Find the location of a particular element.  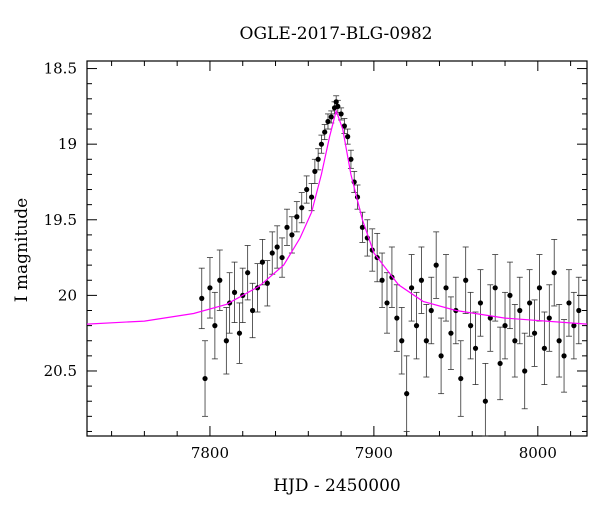

y-tick-label: 19.5 is located at coordinates (60, 220).